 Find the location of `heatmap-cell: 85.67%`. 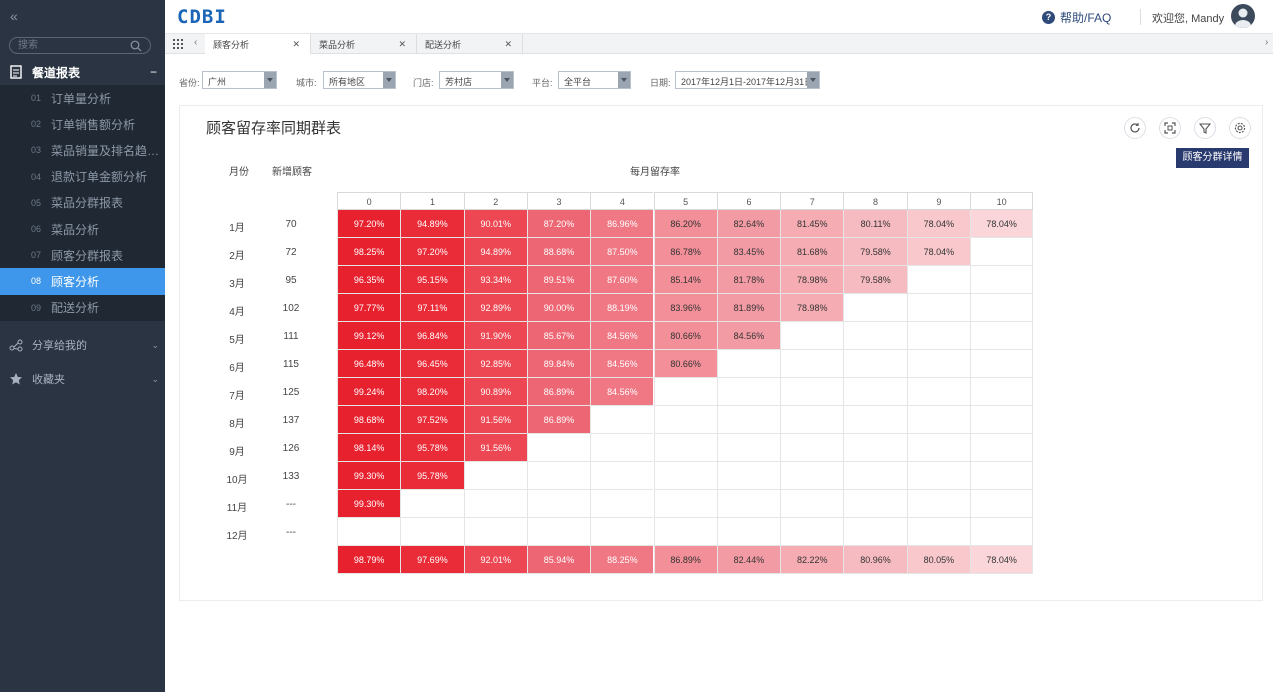

heatmap-cell: 85.67% is located at coordinates (558, 336).